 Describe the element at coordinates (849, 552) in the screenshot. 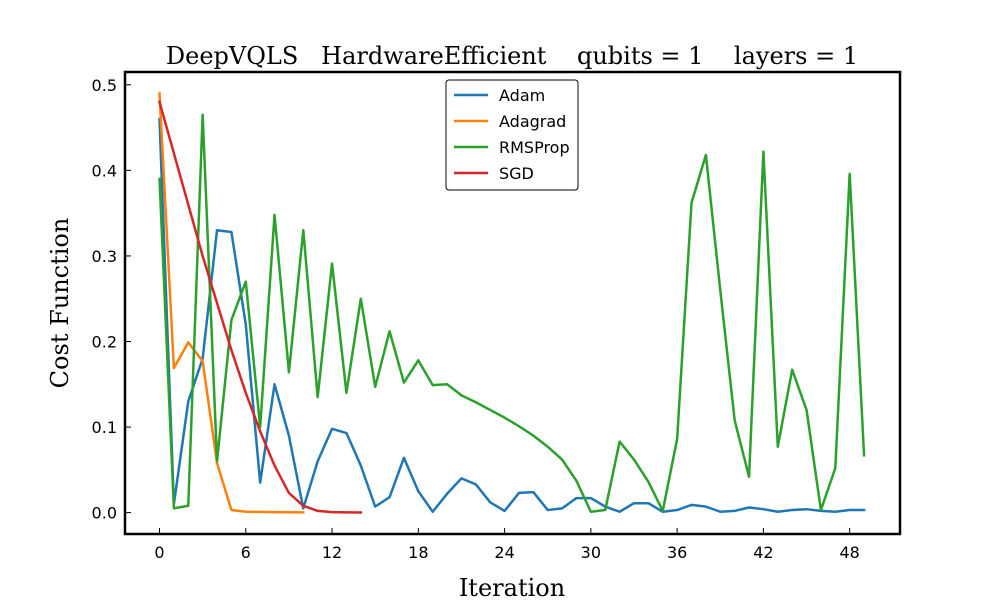

I see `x-tick-label: 48` at that location.